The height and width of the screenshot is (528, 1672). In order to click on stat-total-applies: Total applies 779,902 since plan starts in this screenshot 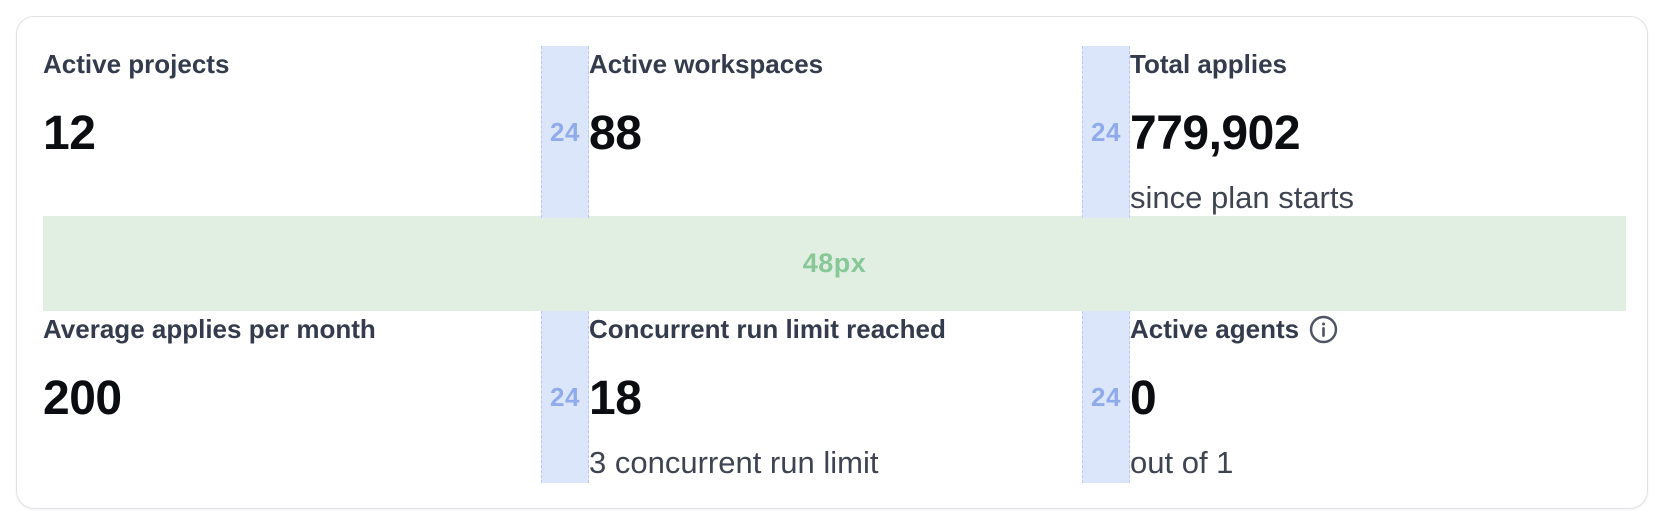, I will do `click(1377, 132)`.